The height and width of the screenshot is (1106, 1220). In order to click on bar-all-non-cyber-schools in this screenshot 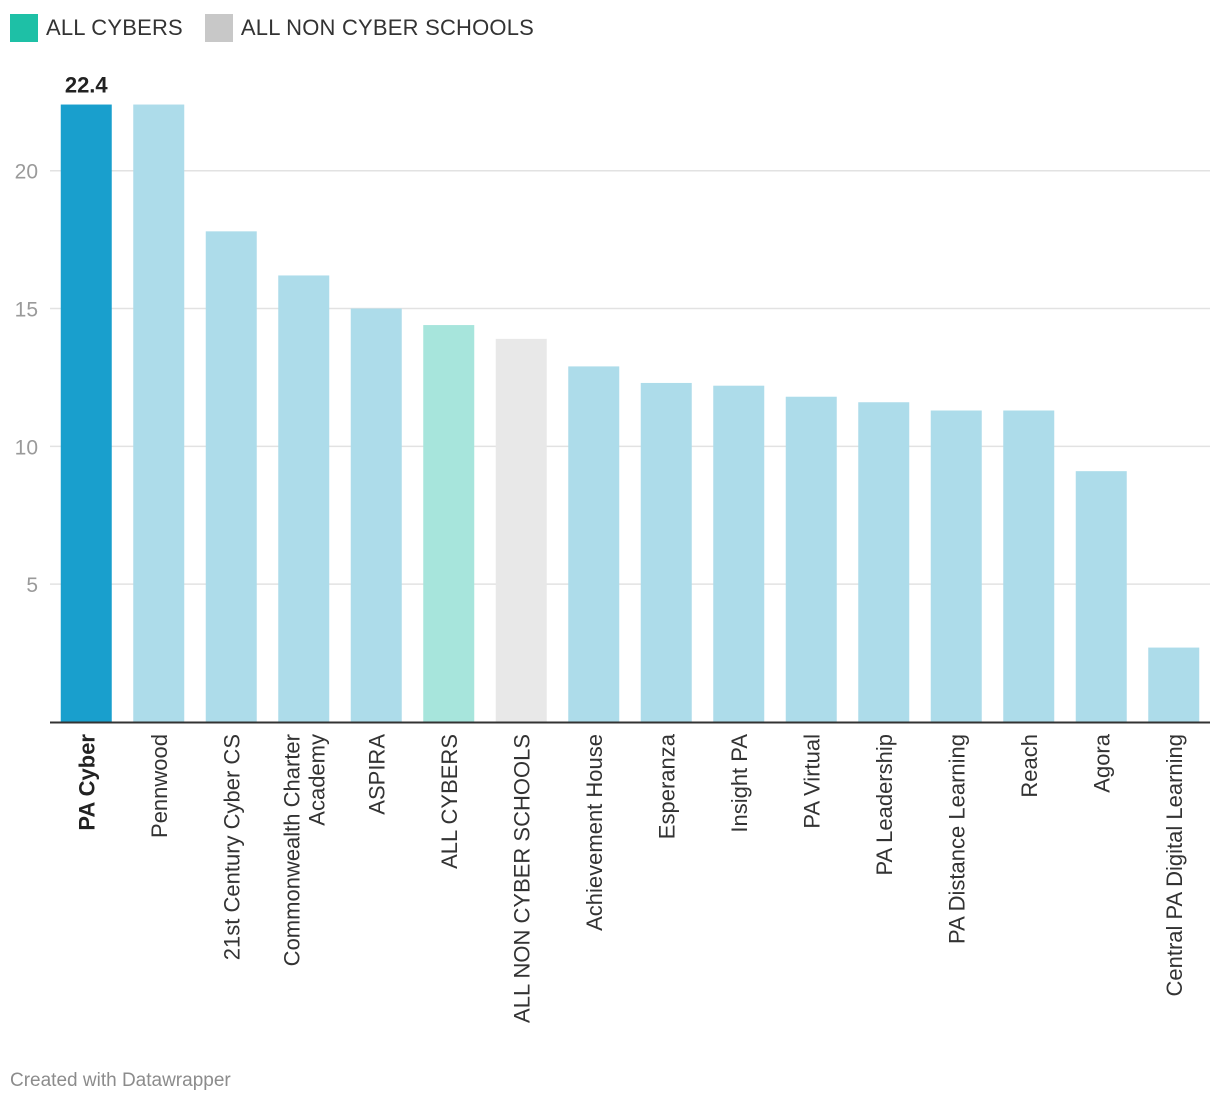, I will do `click(521, 530)`.